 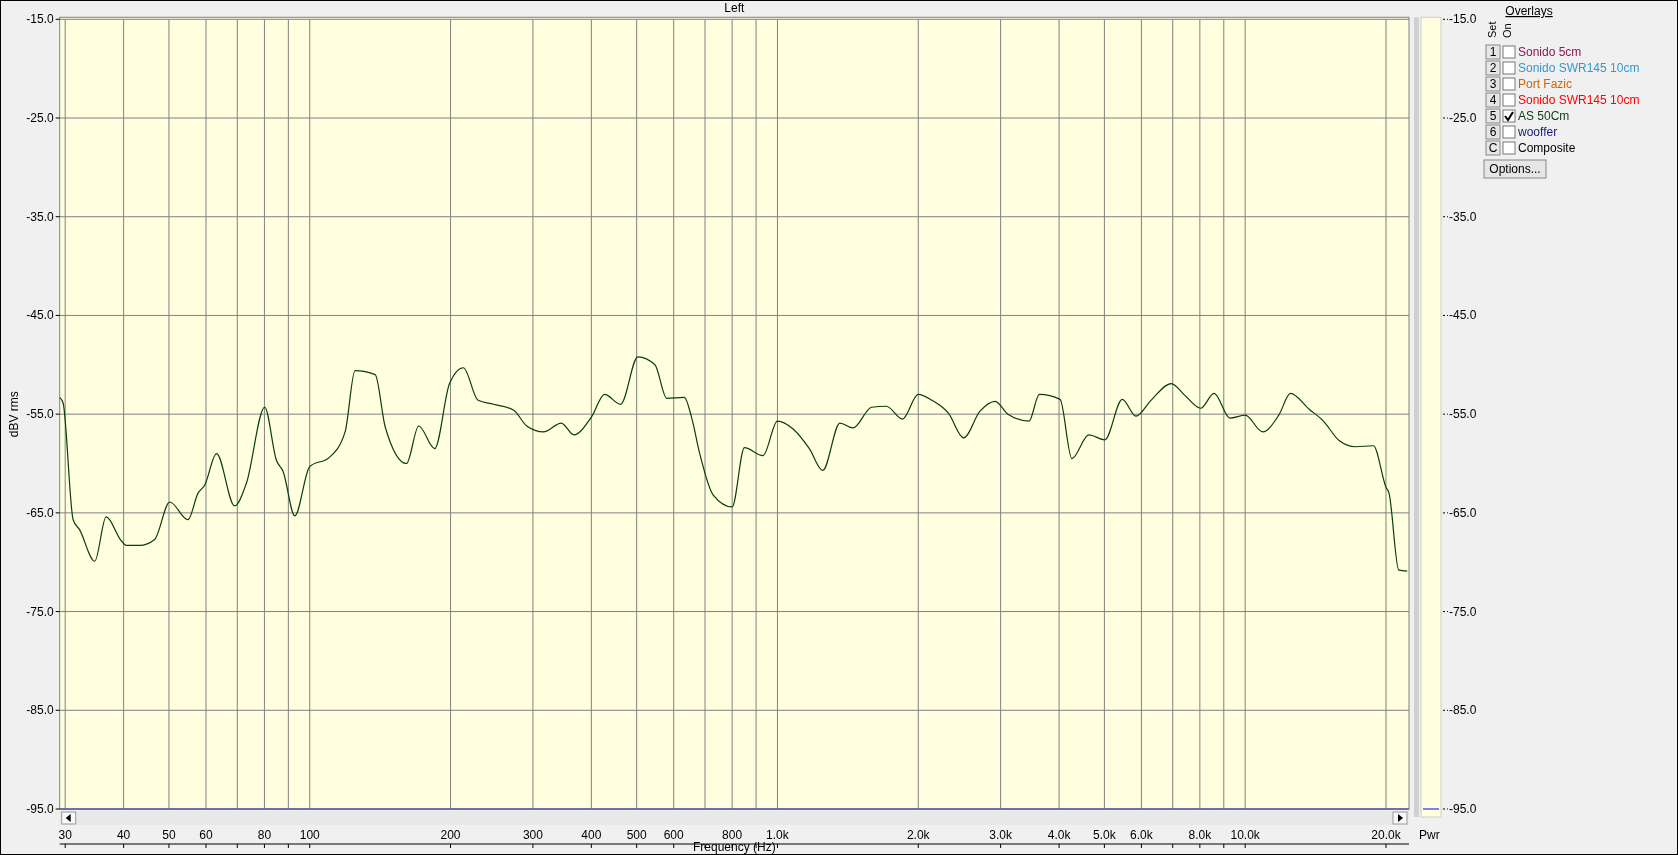 What do you see at coordinates (40, 809) in the screenshot?
I see `y-tick-label: -95.0` at bounding box center [40, 809].